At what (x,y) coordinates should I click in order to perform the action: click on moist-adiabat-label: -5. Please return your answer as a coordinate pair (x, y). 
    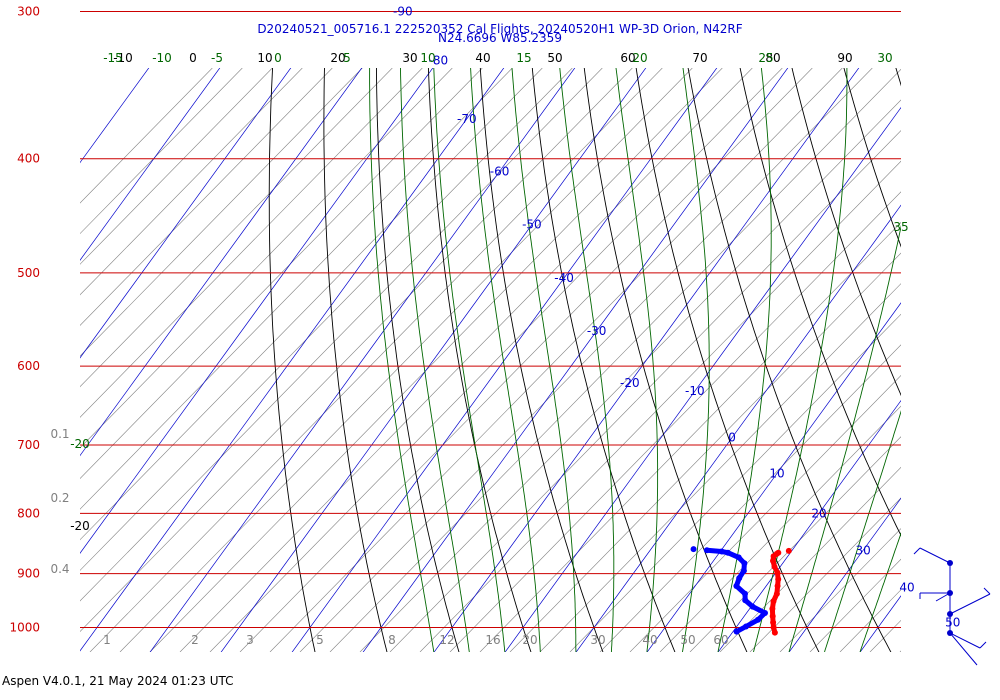
    Looking at the image, I should click on (217, 58).